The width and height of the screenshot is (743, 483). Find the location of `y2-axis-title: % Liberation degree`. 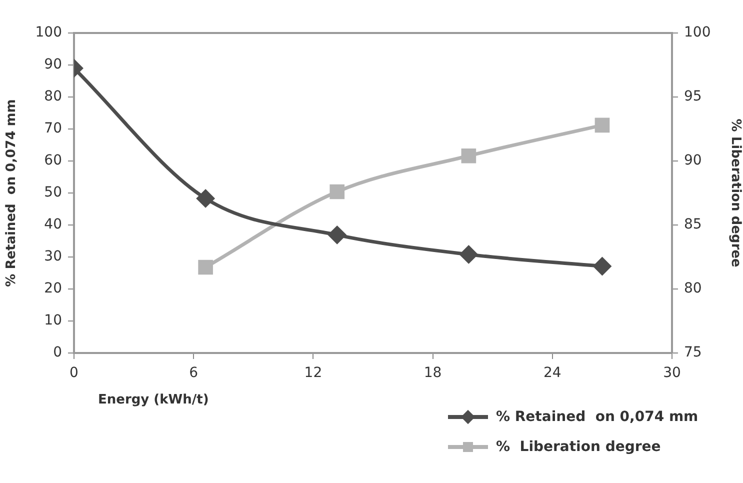

y2-axis-title: % Liberation degree is located at coordinates (735, 193).